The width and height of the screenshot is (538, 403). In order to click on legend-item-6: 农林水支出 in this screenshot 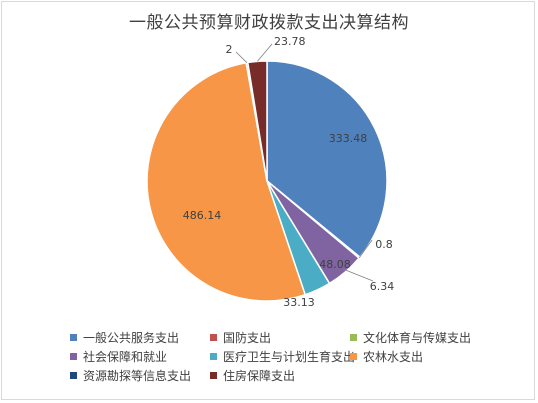, I will do `click(386, 357)`.